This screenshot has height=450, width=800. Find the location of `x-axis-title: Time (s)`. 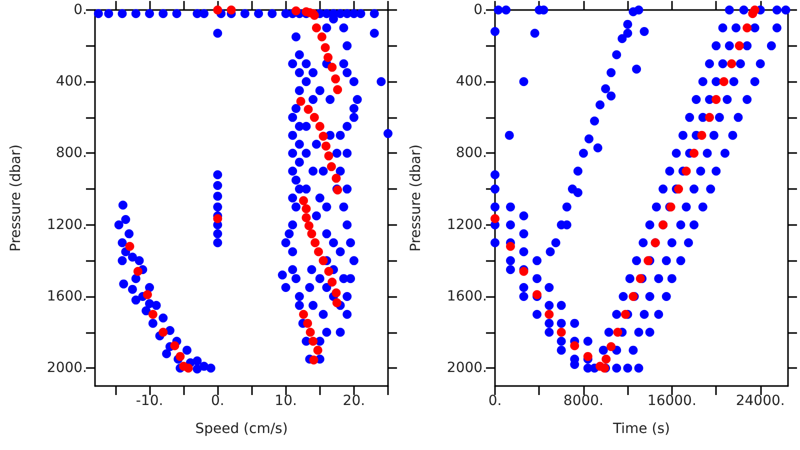

x-axis-title: Time (s) is located at coordinates (641, 429).